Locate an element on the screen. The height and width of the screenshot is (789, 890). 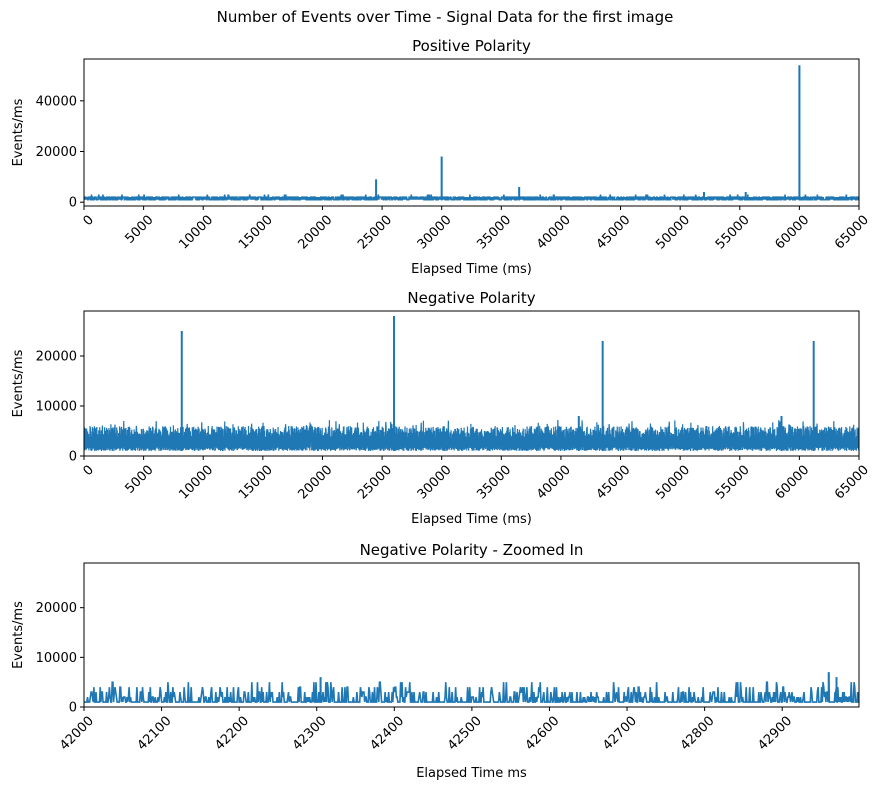
panel-title: Negative Polarity is located at coordinates (471, 298).